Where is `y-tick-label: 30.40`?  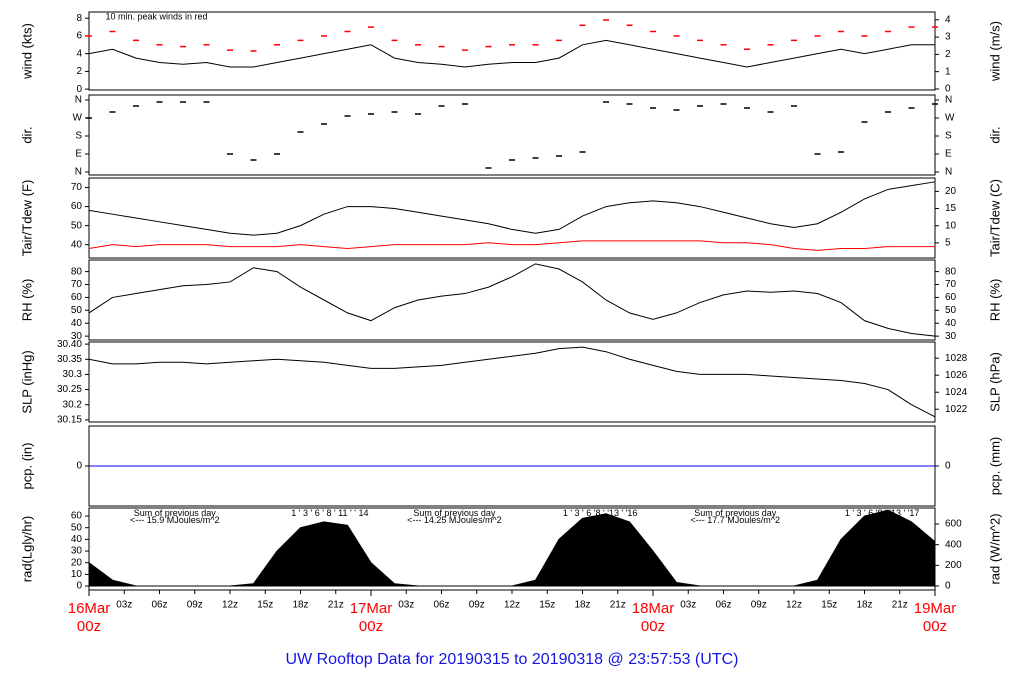 y-tick-label: 30.40 is located at coordinates (69, 344).